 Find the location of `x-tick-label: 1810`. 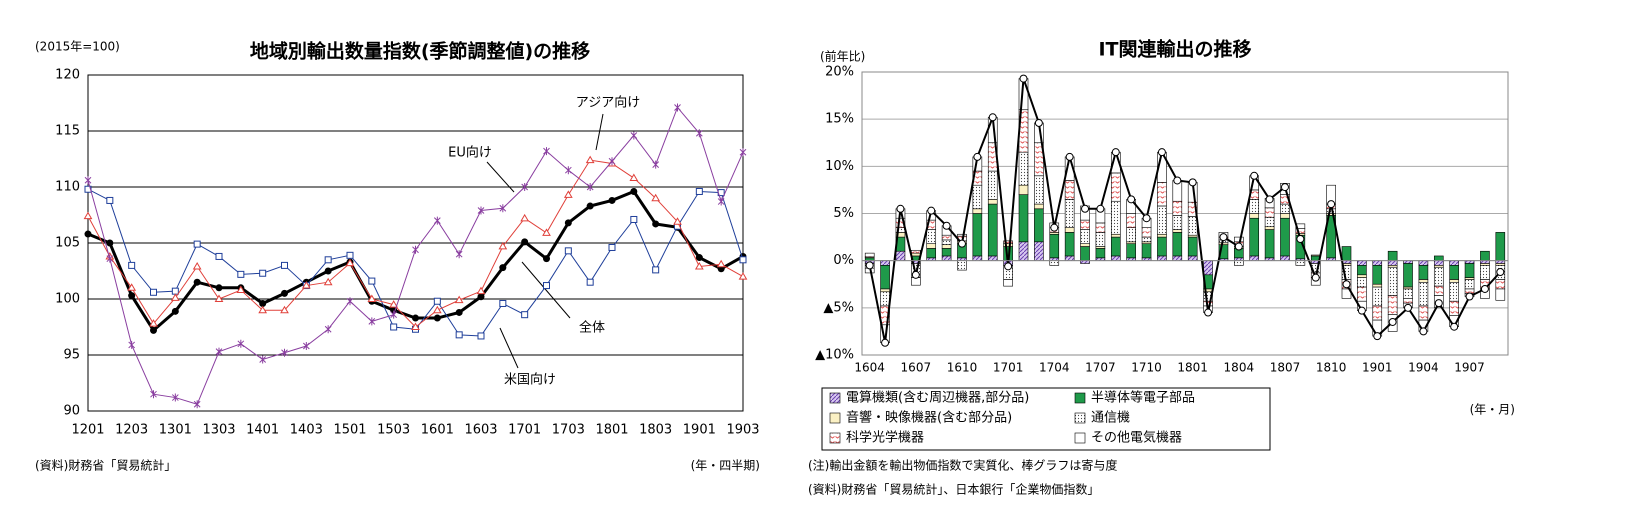

x-tick-label: 1810 is located at coordinates (1331, 368).